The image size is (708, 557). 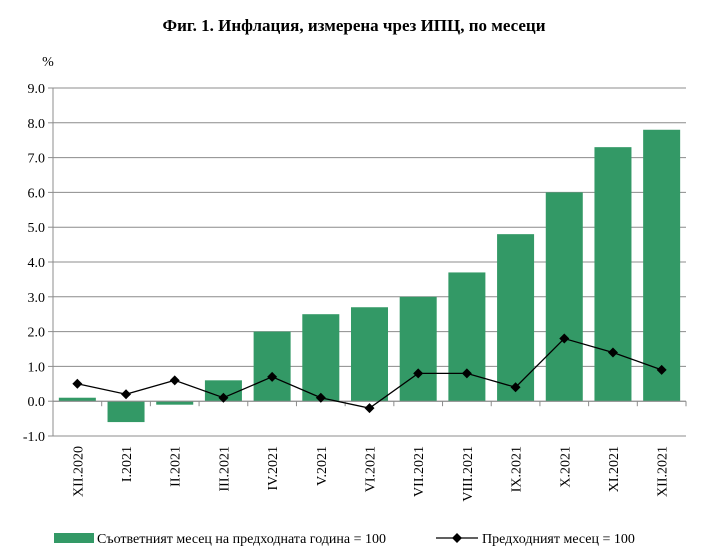 What do you see at coordinates (34, 437) in the screenshot?
I see `y-tick-label: -1.0` at bounding box center [34, 437].